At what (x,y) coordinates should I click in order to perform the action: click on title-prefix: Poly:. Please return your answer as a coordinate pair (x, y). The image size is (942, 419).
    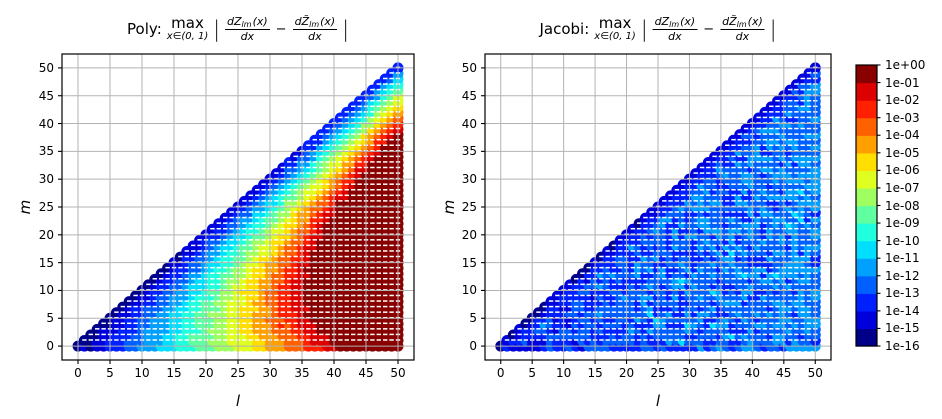
    Looking at the image, I should click on (144, 29).